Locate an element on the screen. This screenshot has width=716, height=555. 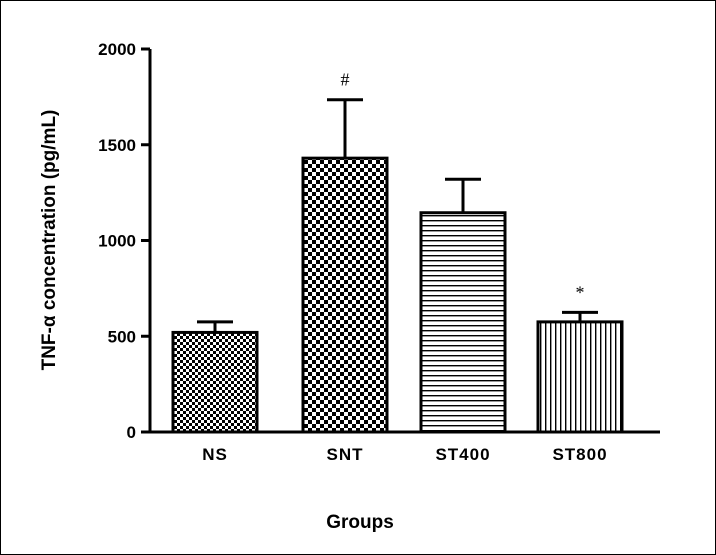
y-tick-label: 1000 is located at coordinates (117, 241).